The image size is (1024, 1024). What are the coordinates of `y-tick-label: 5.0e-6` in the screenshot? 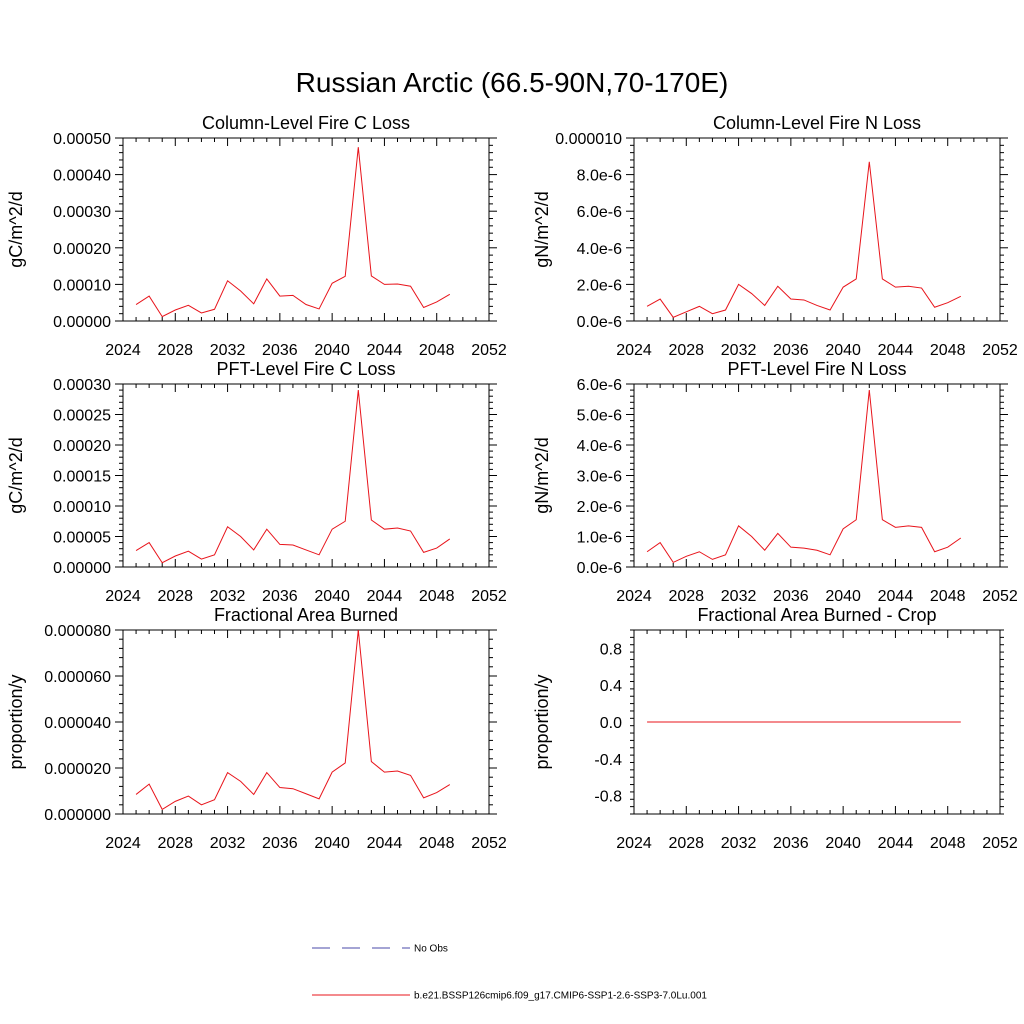 It's located at (599, 416).